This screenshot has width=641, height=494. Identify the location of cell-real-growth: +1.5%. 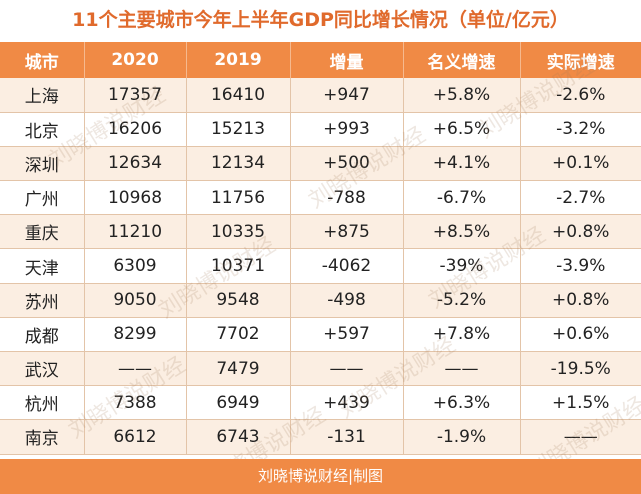
(580, 403).